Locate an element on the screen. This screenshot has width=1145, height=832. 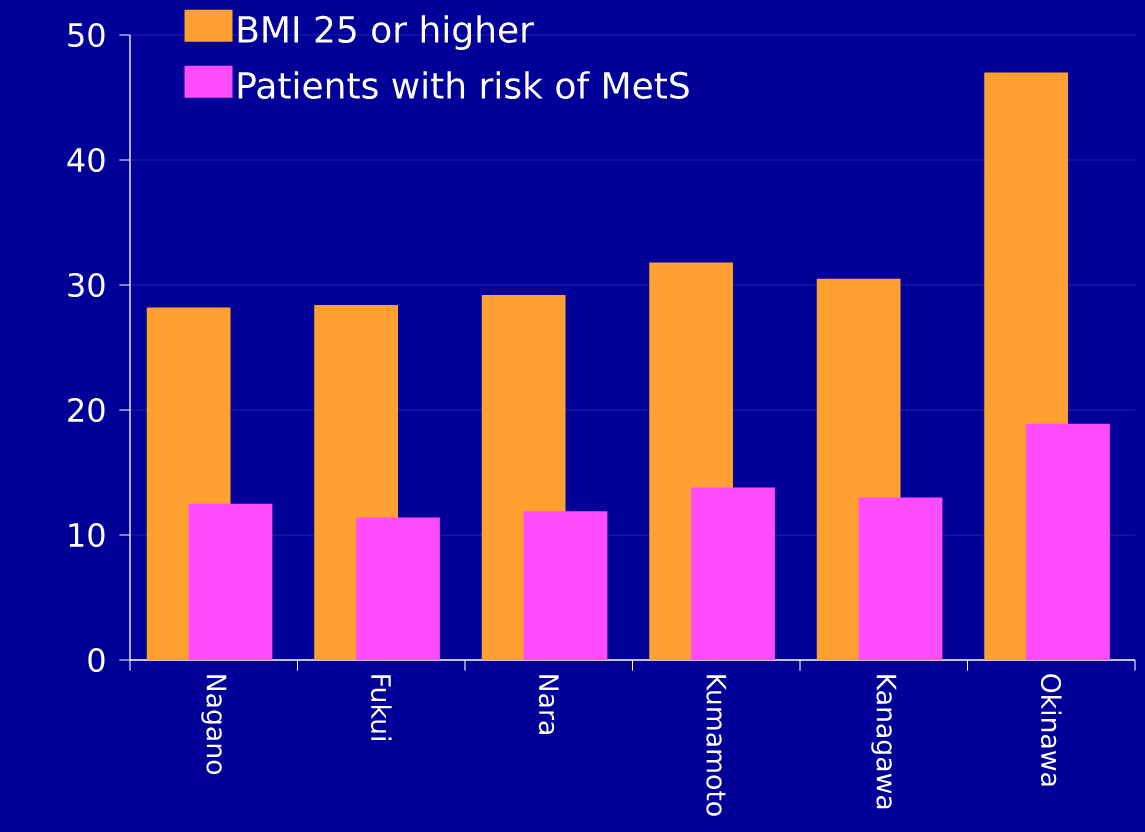
y-tick-label: 40 is located at coordinates (86, 160).